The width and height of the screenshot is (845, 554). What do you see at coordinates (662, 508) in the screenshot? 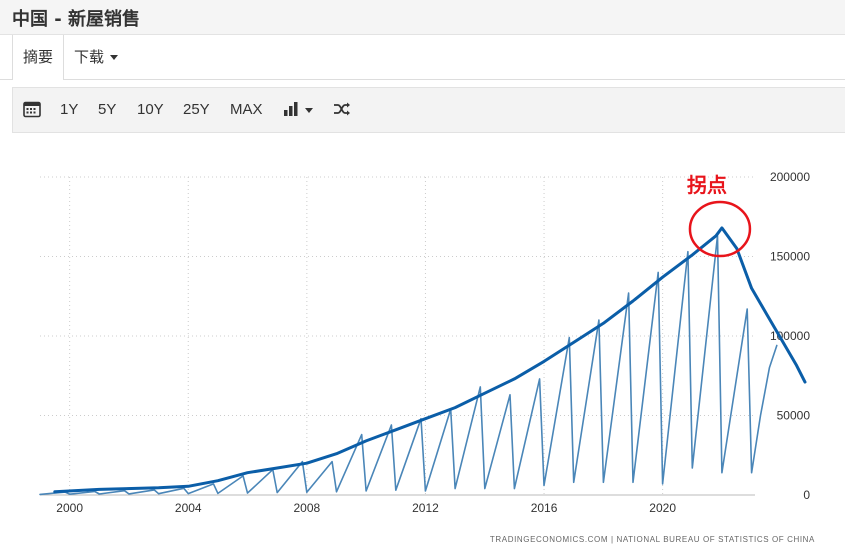
I see `x-tick-label: 2020` at bounding box center [662, 508].